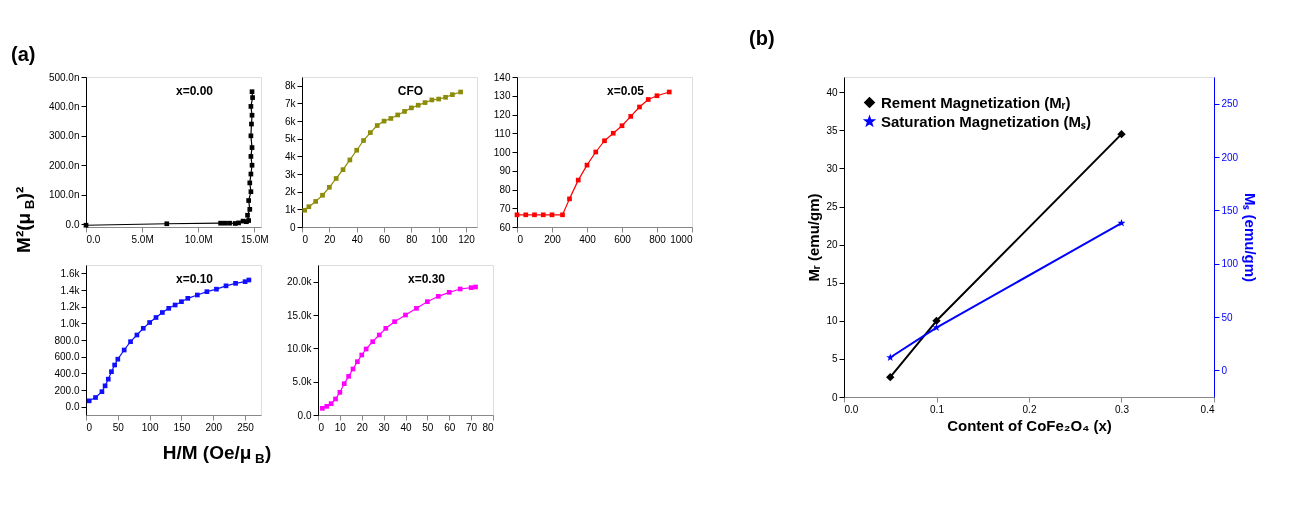 This screenshot has width=1295, height=516. What do you see at coordinates (384, 427) in the screenshot?
I see `x-tick-label: 30` at bounding box center [384, 427].